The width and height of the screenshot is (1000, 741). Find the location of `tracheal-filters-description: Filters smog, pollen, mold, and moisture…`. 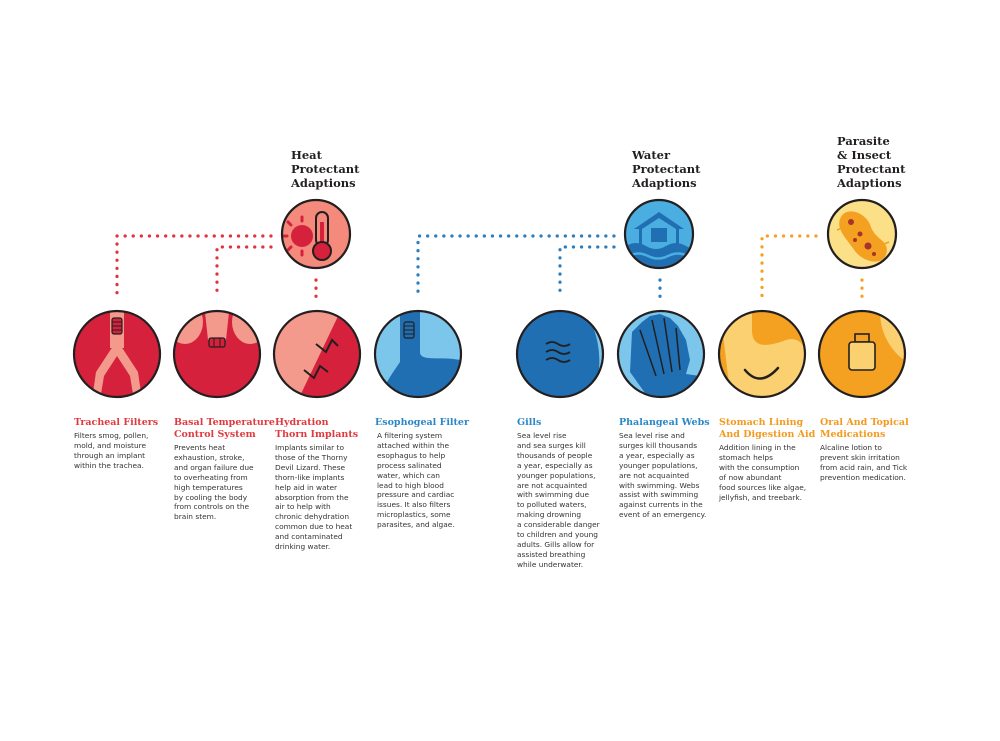

tracheal-filters-description: Filters smog, pollen, mold, and moisture… is located at coordinates (111, 450).